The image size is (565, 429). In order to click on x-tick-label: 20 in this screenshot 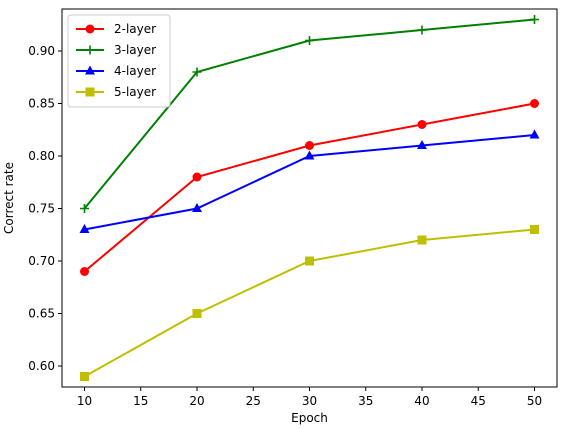, I will do `click(196, 401)`.